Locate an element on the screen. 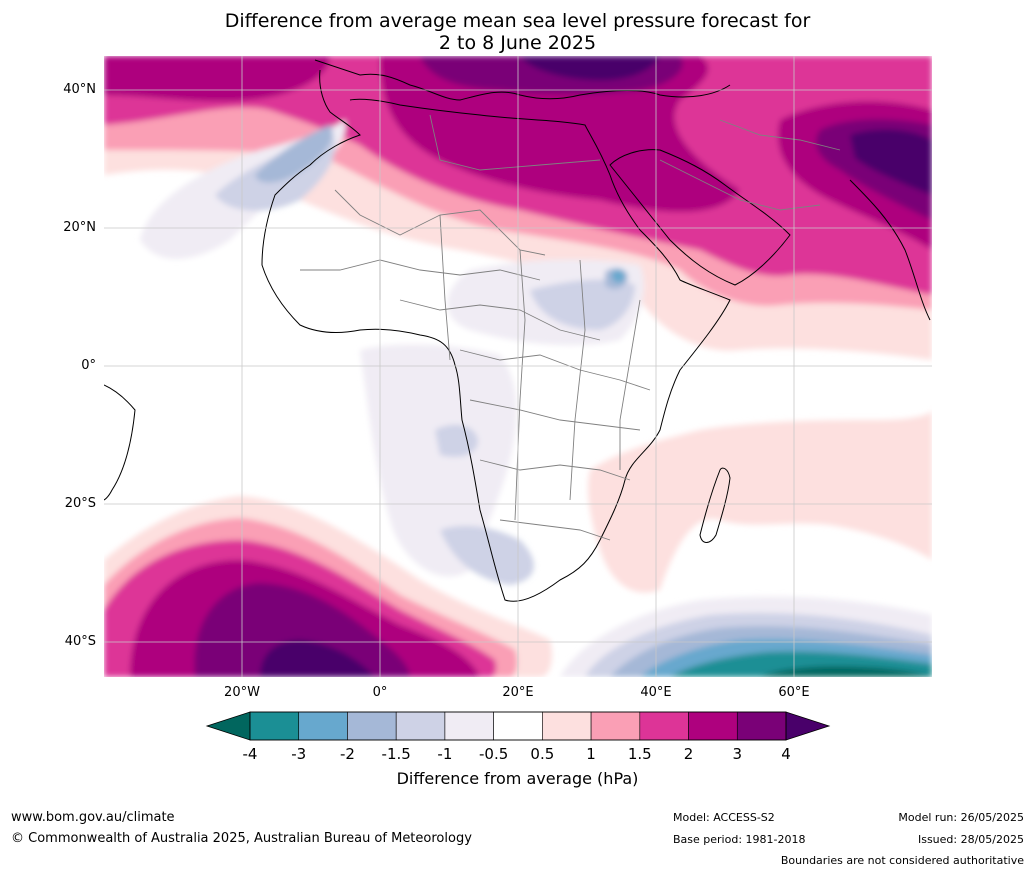 Image resolution: width=1035 pixels, height=873 pixels. contour-pos-3-north is located at coordinates (676, 138).